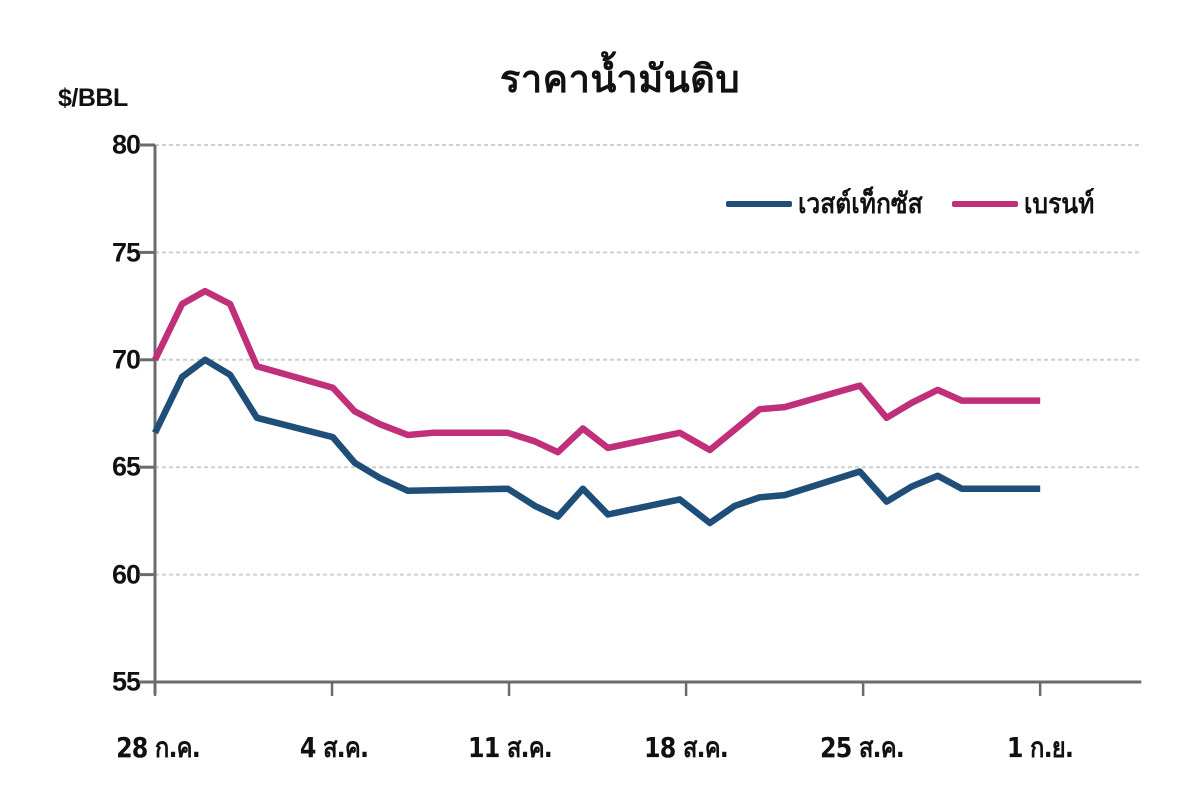 The height and width of the screenshot is (812, 1200). Describe the element at coordinates (93, 98) in the screenshot. I see `y-axis-unit-label: $/BBL` at that location.